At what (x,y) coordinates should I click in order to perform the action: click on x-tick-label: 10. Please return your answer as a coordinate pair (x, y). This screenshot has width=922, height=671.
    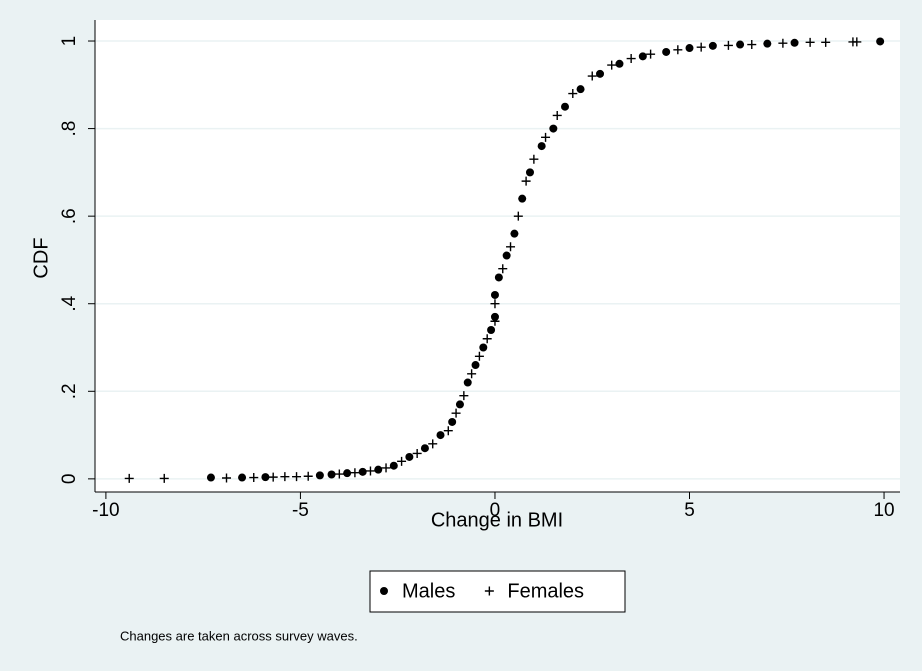
    Looking at the image, I should click on (883, 510).